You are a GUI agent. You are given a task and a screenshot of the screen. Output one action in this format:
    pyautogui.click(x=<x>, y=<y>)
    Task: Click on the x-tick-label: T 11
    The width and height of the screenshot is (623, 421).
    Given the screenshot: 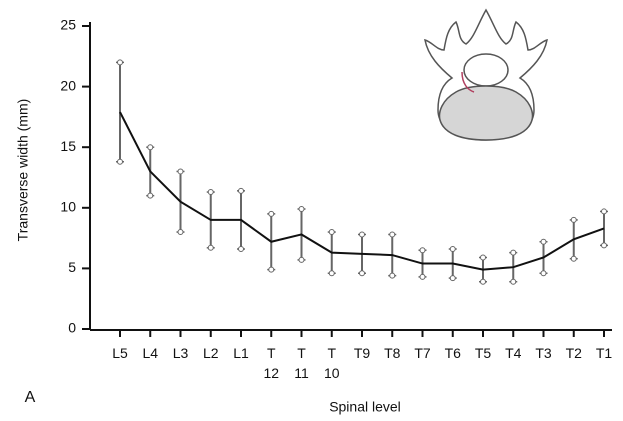 What is the action you would take?
    pyautogui.click(x=301, y=363)
    